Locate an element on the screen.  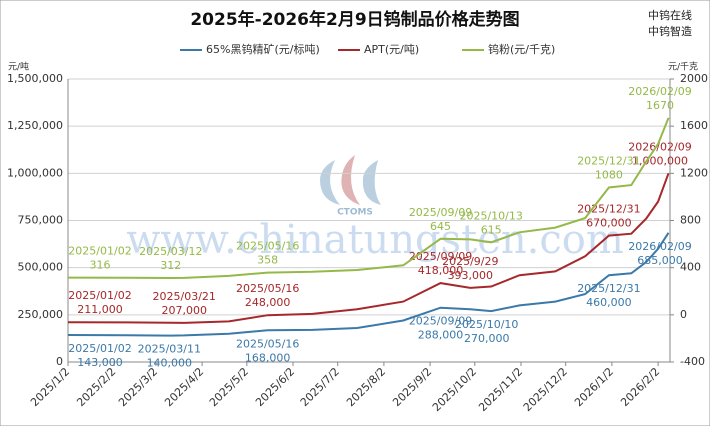
annotation-value: 358 is located at coordinates (267, 260).